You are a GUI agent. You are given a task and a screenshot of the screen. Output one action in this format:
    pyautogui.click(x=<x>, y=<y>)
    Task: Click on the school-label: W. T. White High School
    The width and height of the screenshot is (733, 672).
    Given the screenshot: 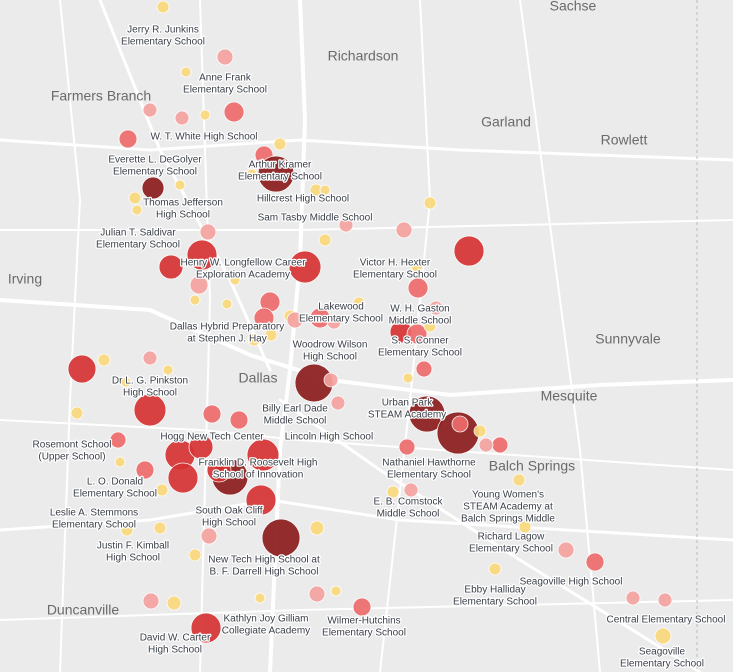 What is the action you would take?
    pyautogui.click(x=203, y=137)
    